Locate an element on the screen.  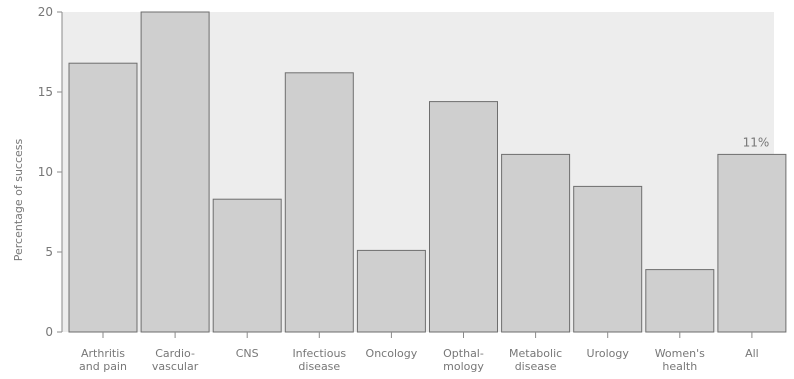
y-tick-label: 15 is located at coordinates (45, 92).